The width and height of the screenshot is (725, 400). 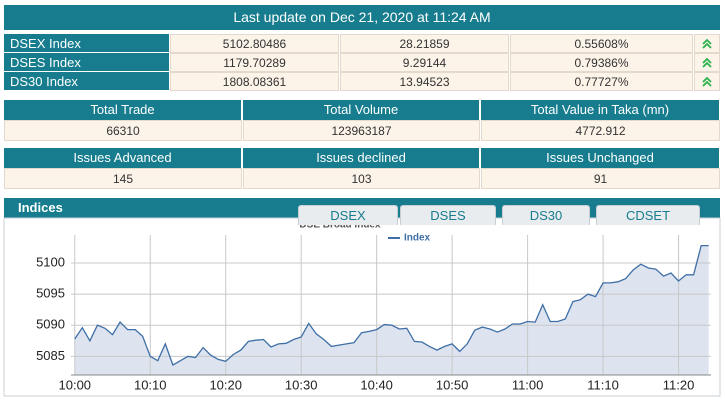 What do you see at coordinates (254, 43) in the screenshot?
I see `index-cell: 5102.80486` at bounding box center [254, 43].